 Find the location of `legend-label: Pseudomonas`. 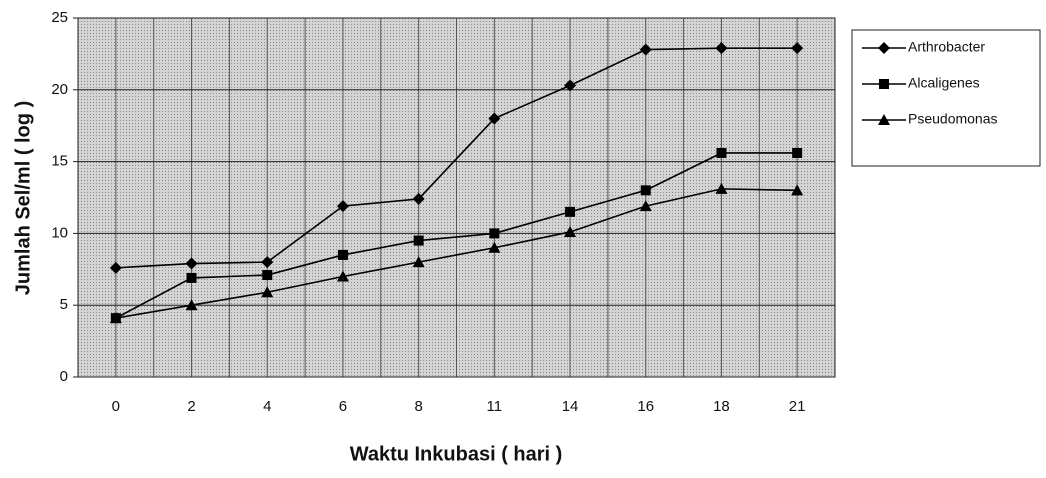

legend-label: Pseudomonas is located at coordinates (953, 119).